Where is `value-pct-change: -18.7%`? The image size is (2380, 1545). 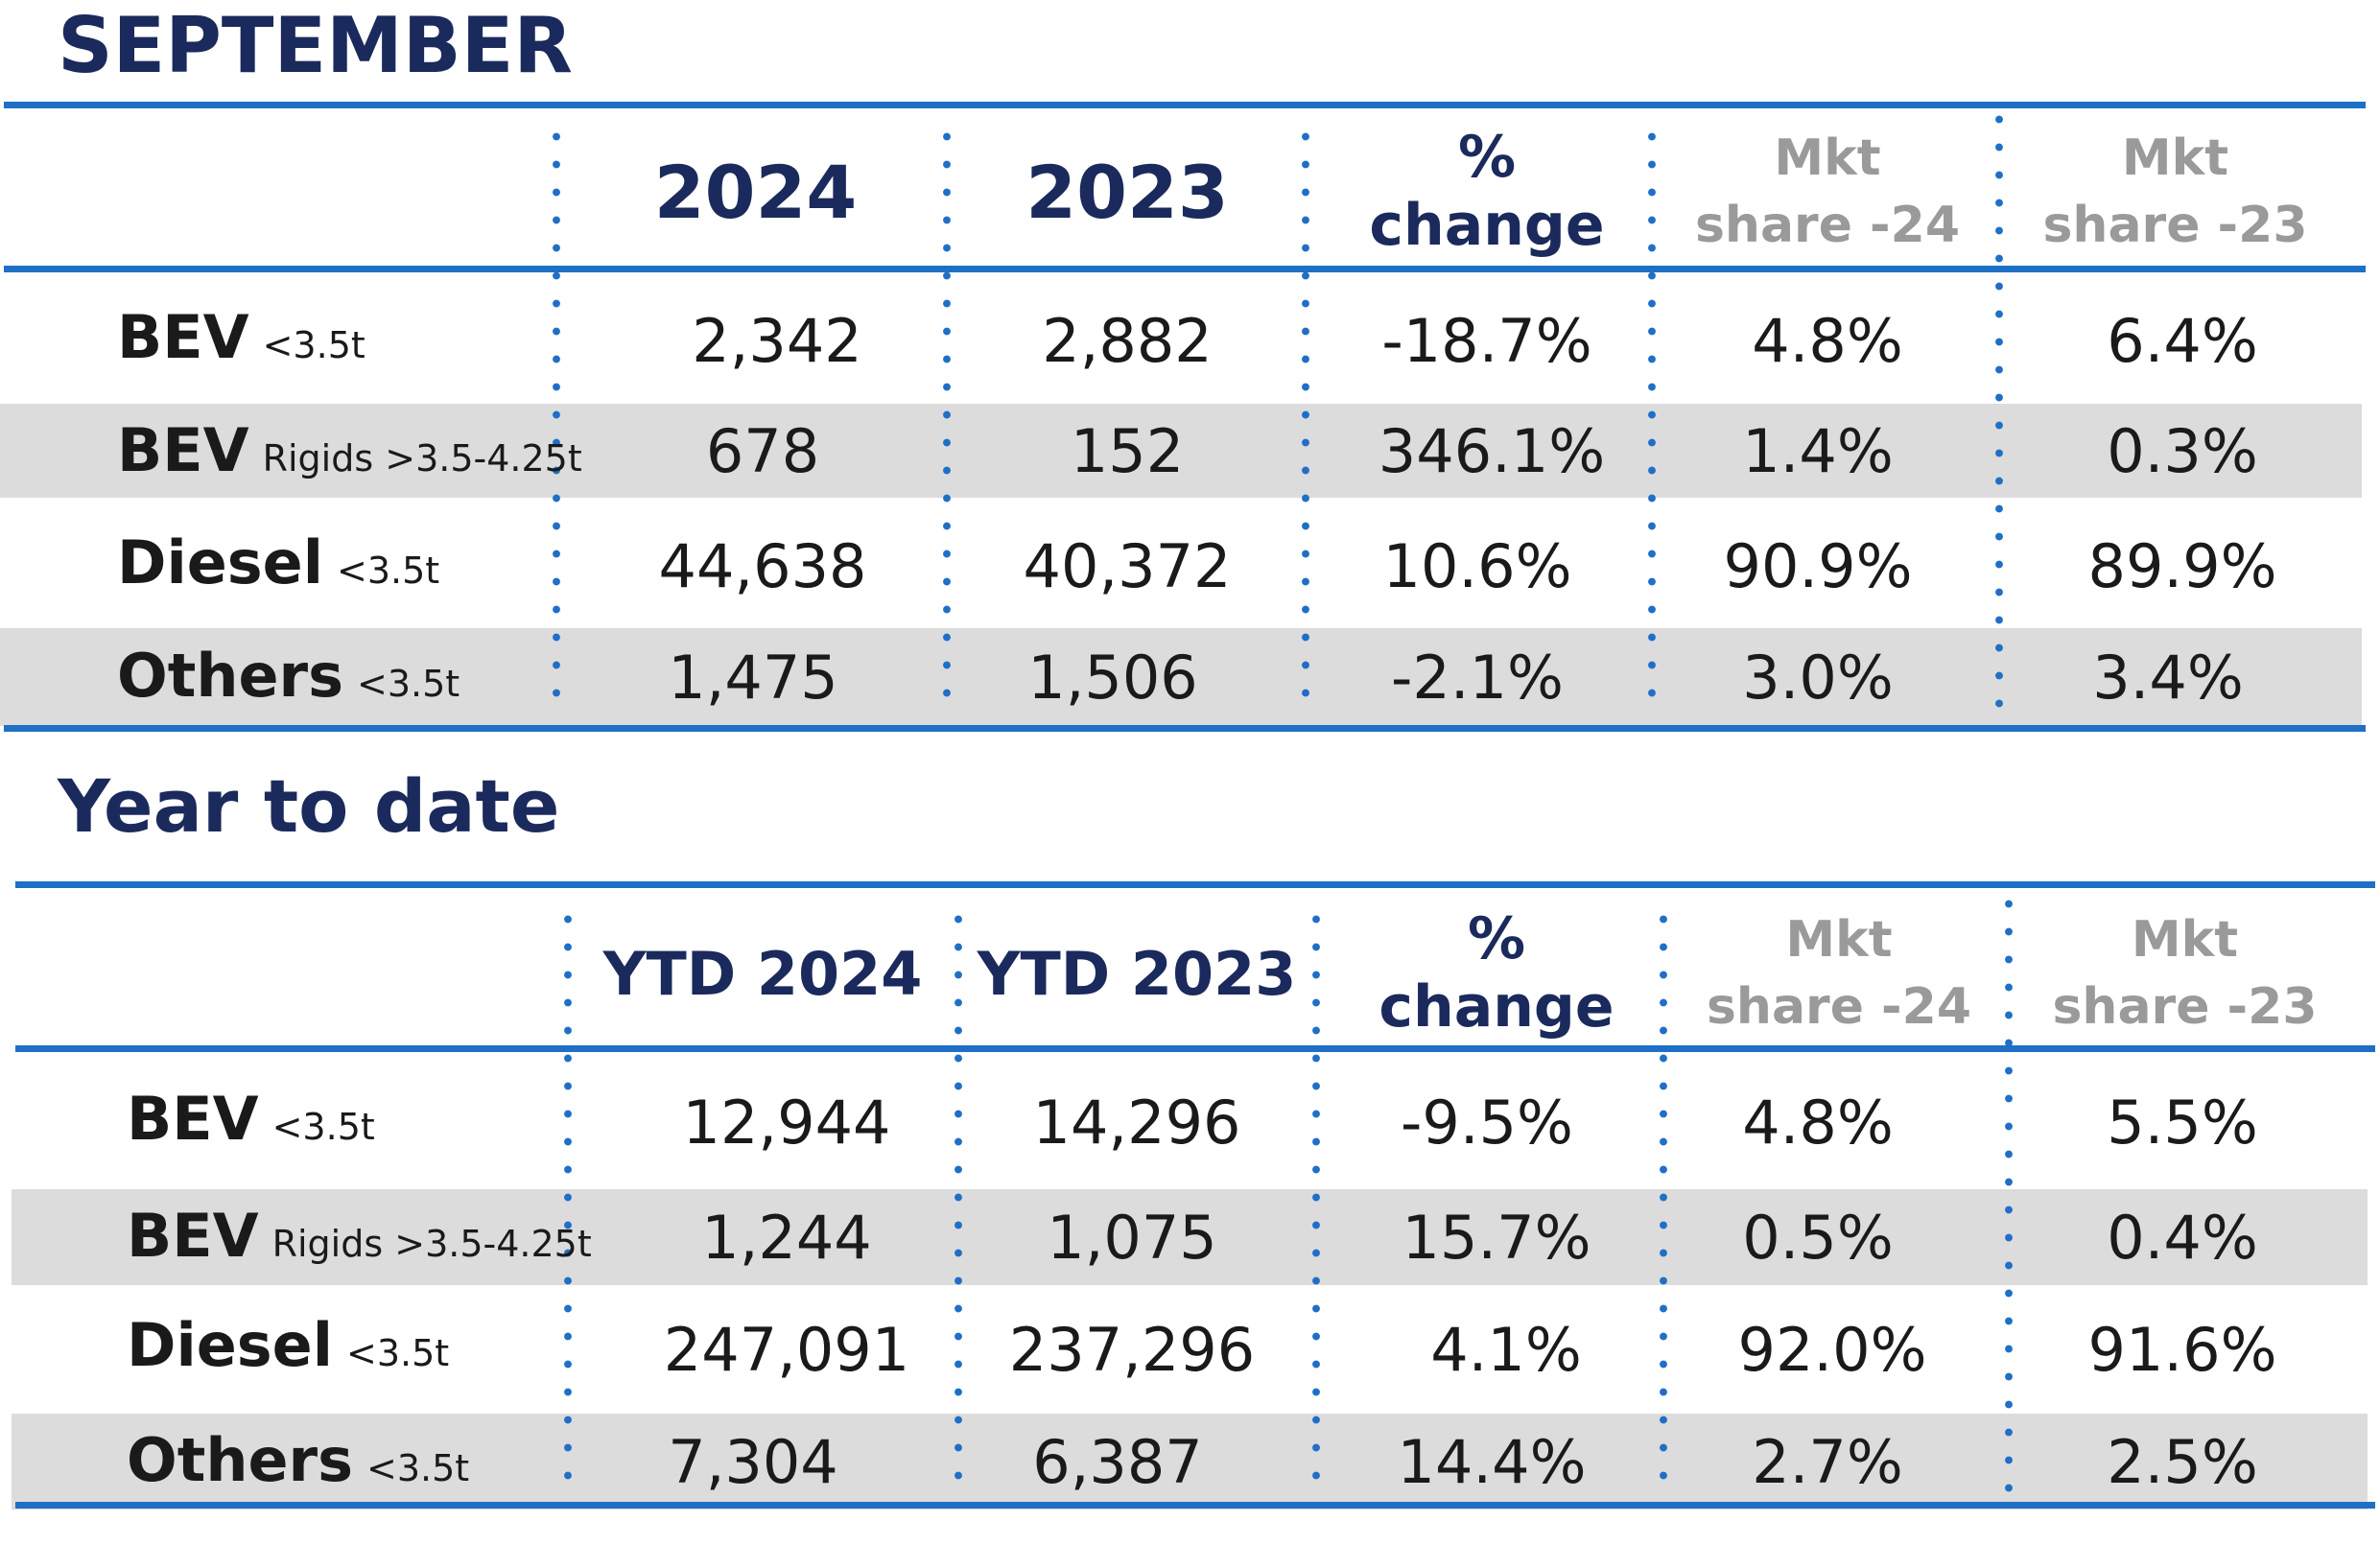 value-pct-change: -18.7% is located at coordinates (1487, 340).